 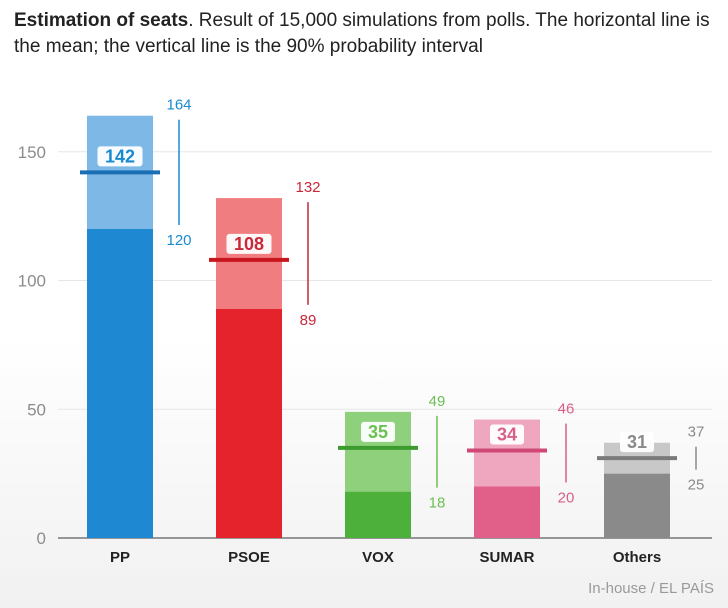 What do you see at coordinates (36, 409) in the screenshot?
I see `y-tick-label-50: 50` at bounding box center [36, 409].